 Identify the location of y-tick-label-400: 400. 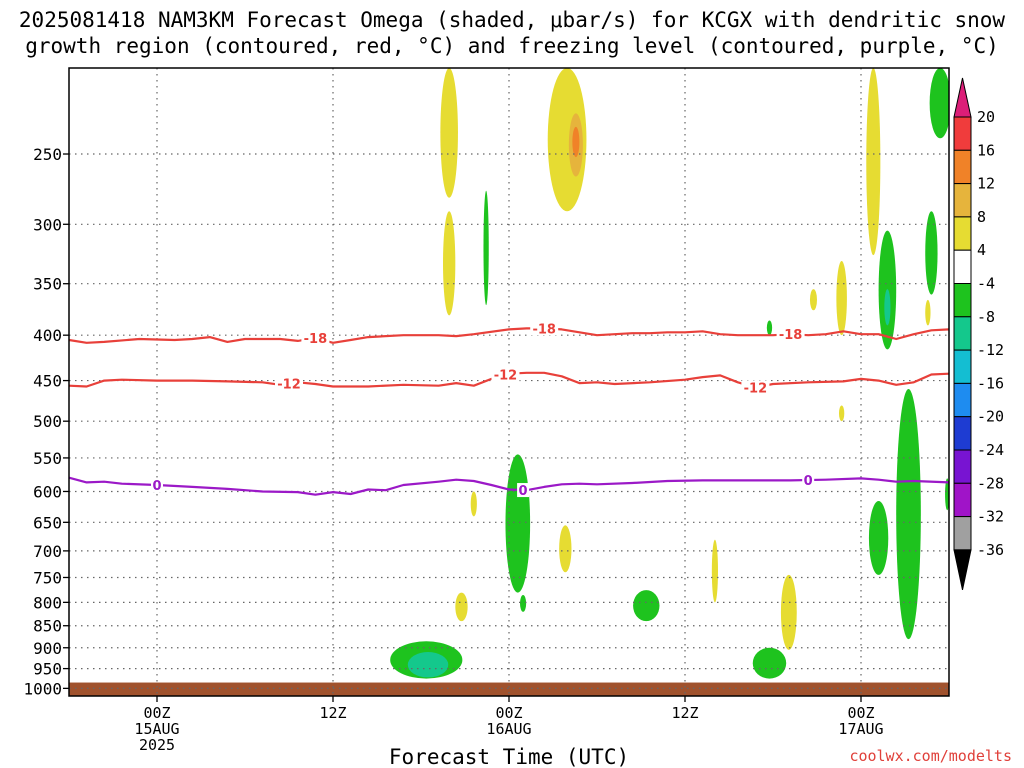
(47, 335).